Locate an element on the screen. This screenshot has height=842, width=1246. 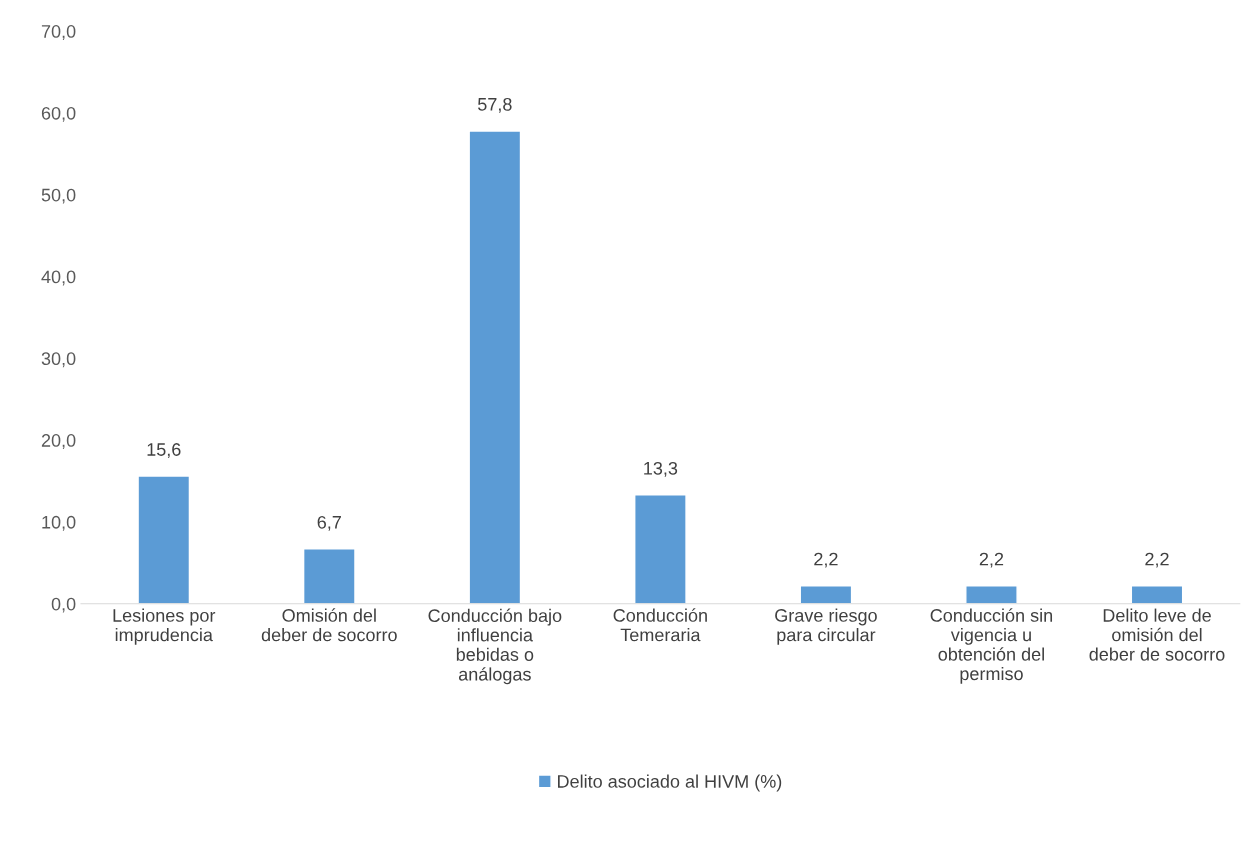
x-tick-label: Omisión del deber de socorro is located at coordinates (329, 625).